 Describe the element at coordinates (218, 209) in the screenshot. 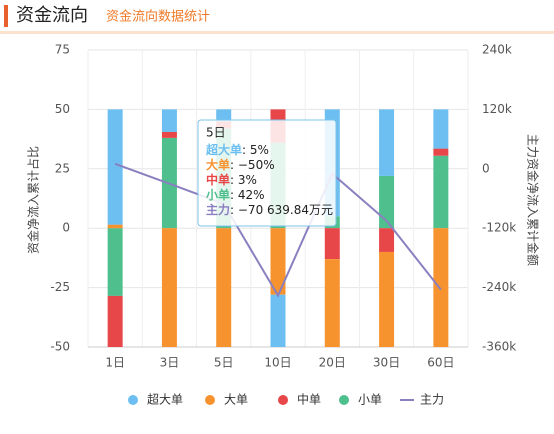

I see `tooltip-row-label: 主力` at that location.